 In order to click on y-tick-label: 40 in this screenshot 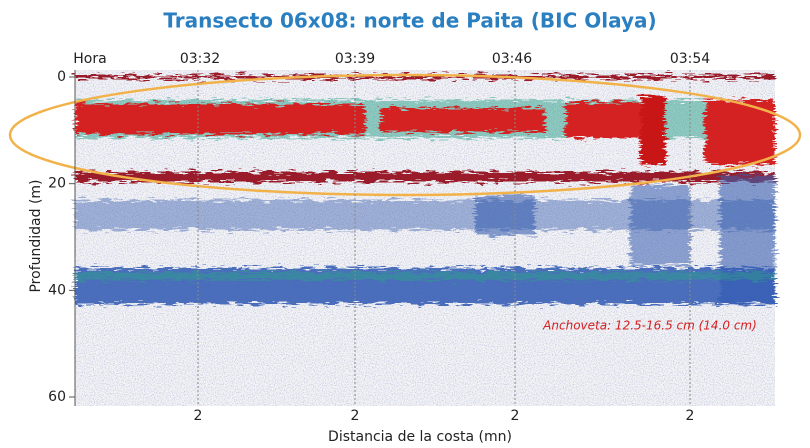, I will do `click(57, 290)`.